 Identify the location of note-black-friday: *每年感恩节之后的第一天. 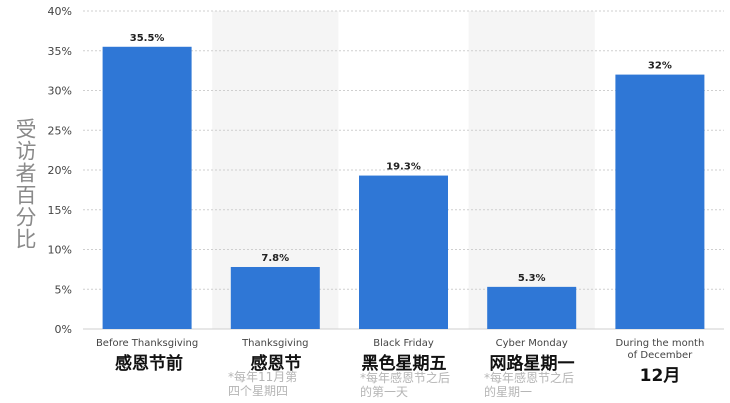
(405, 385).